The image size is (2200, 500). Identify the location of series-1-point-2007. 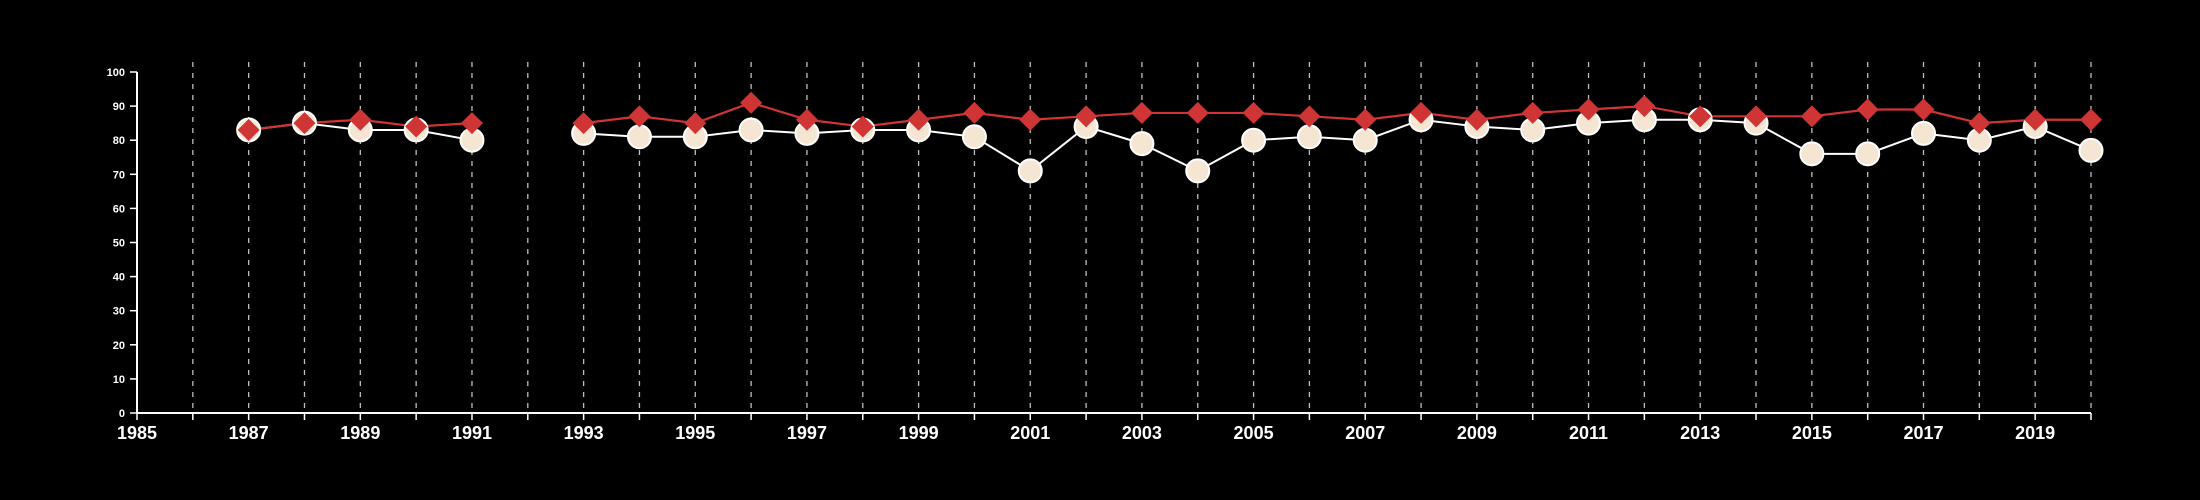
(1365, 119).